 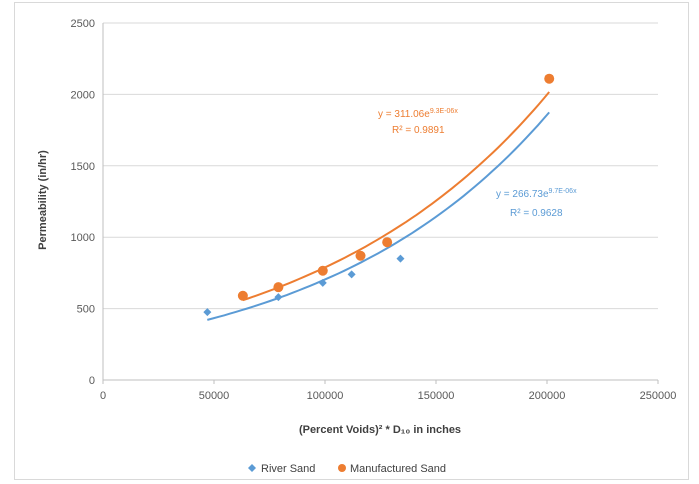 What do you see at coordinates (563, 191) in the screenshot?
I see `river-sand-equation-exponent: 9.7E-06x` at bounding box center [563, 191].